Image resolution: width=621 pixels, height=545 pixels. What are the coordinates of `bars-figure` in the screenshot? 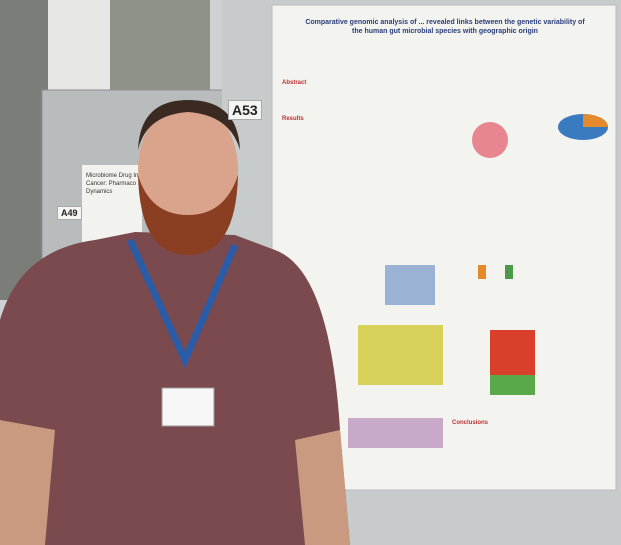 It's located at (410, 285).